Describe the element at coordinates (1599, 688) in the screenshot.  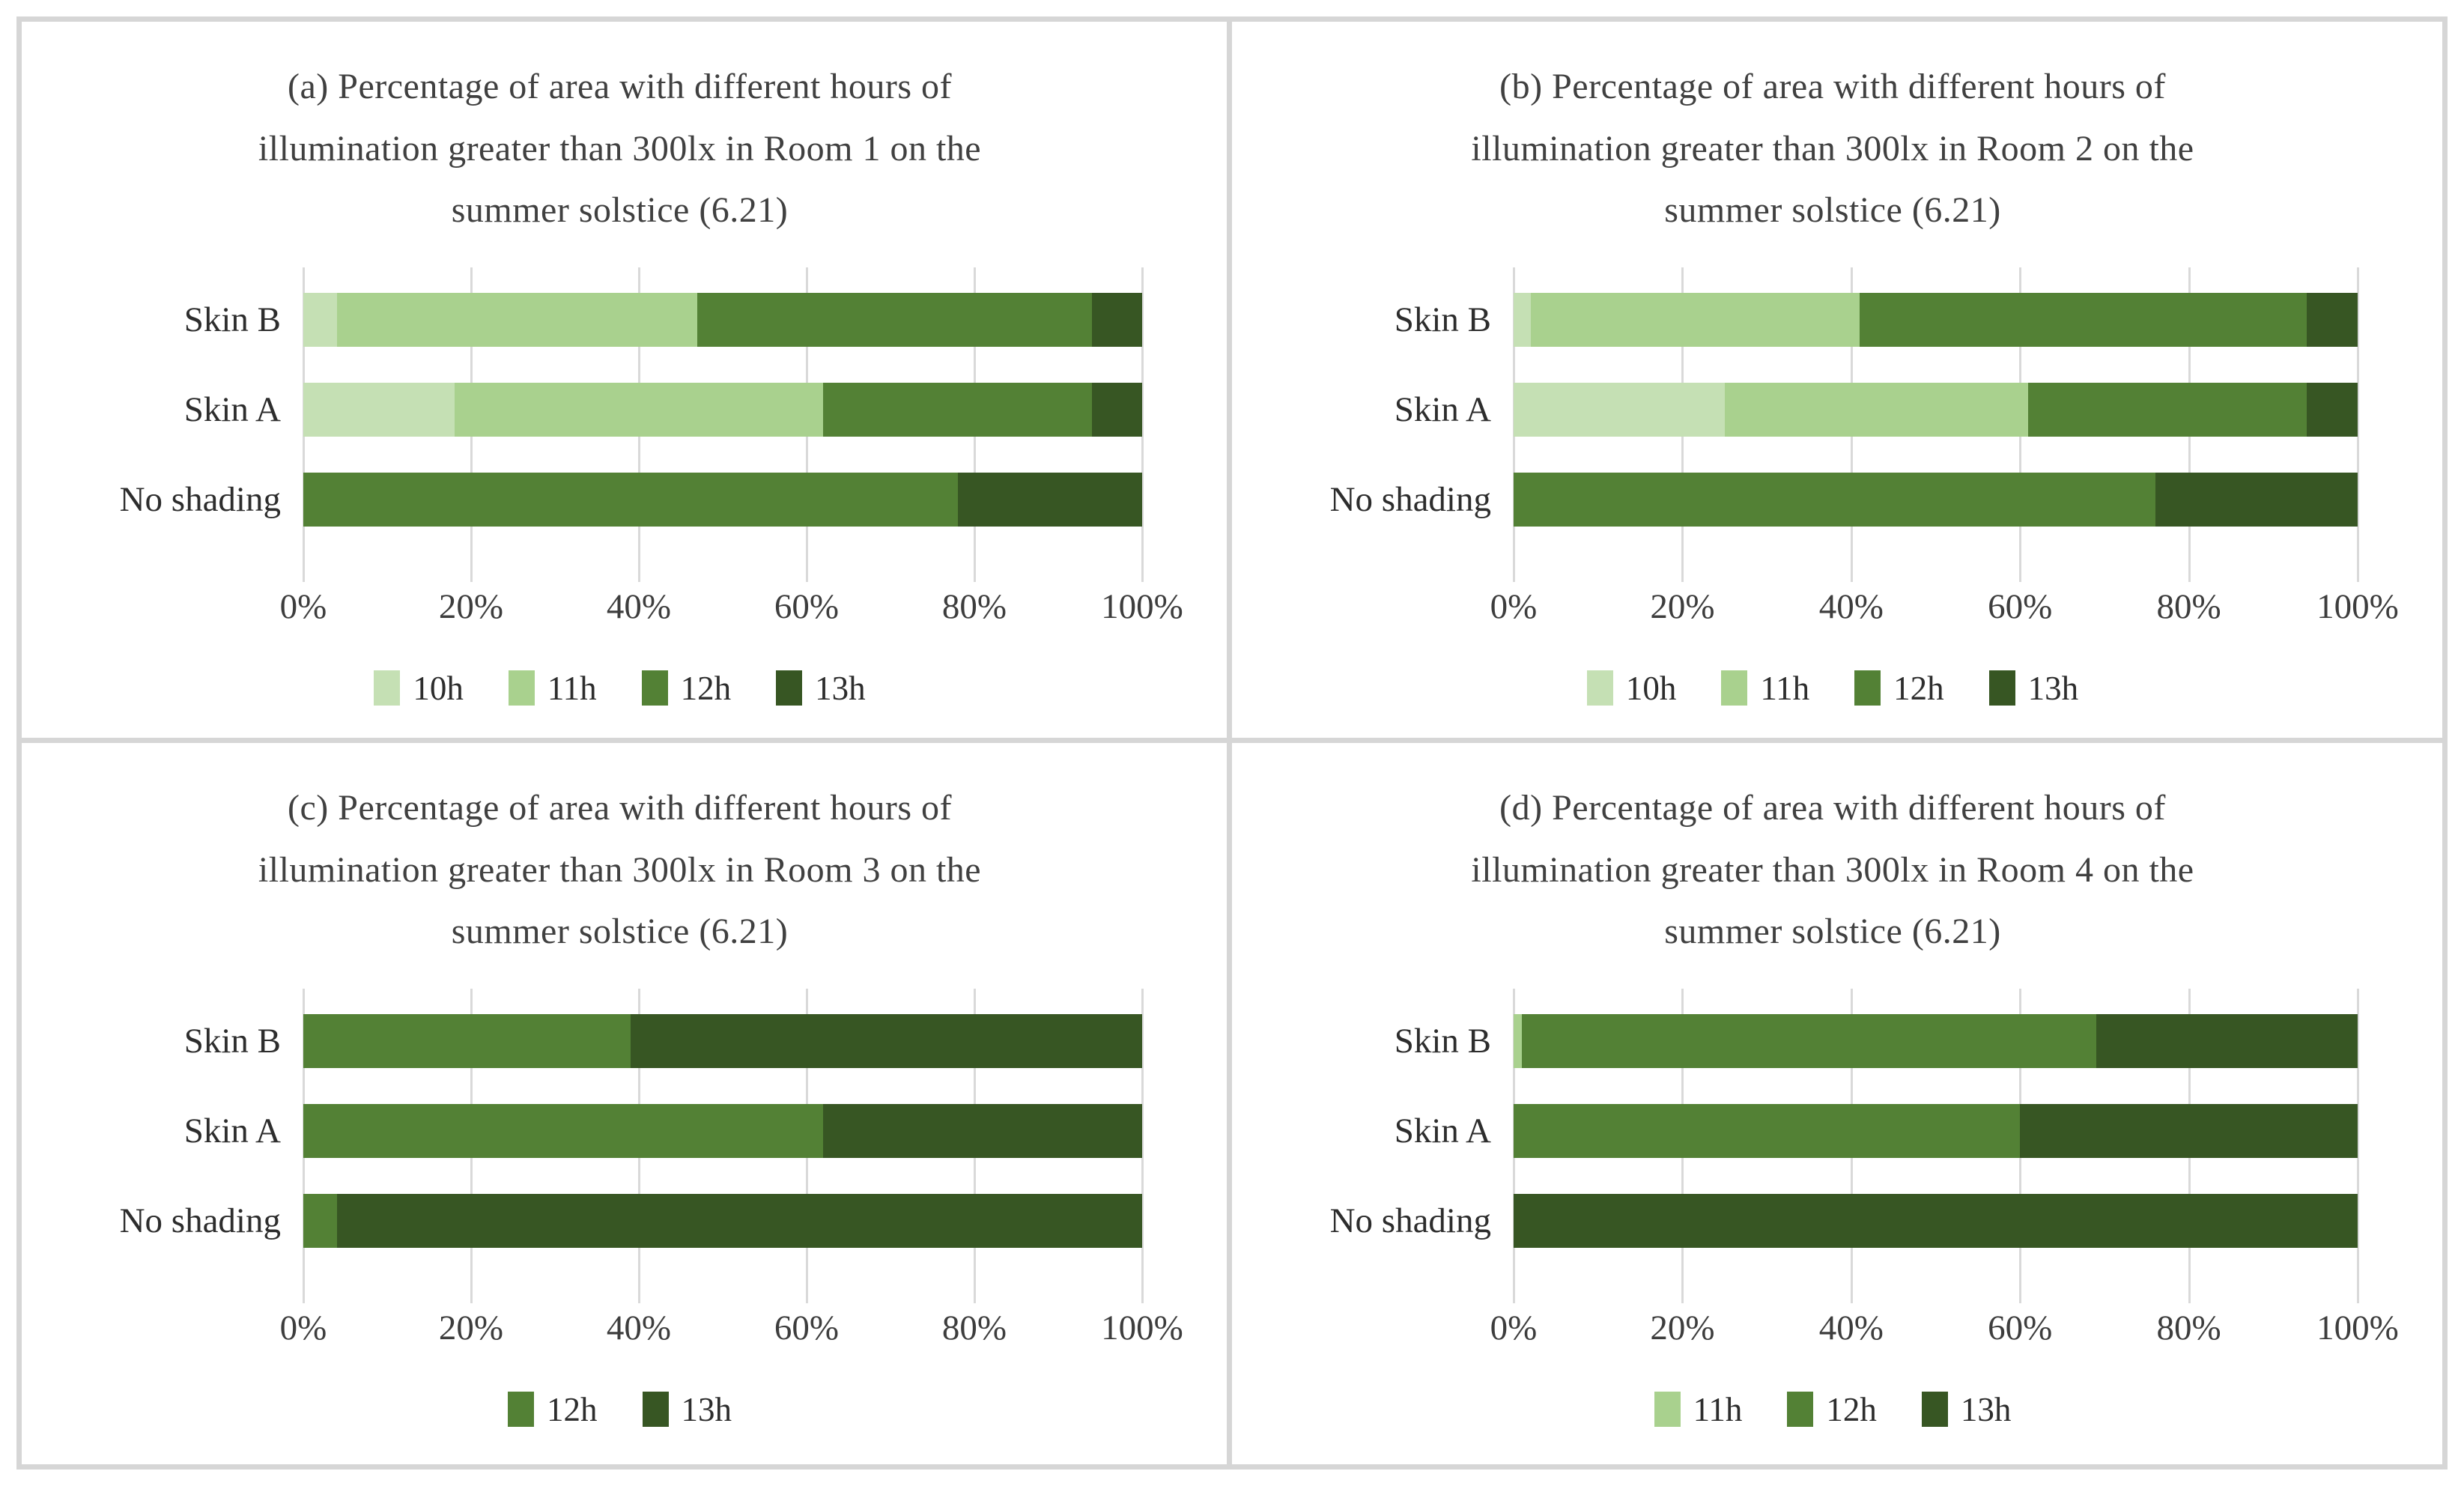
I see `legend-swatch-10h` at that location.